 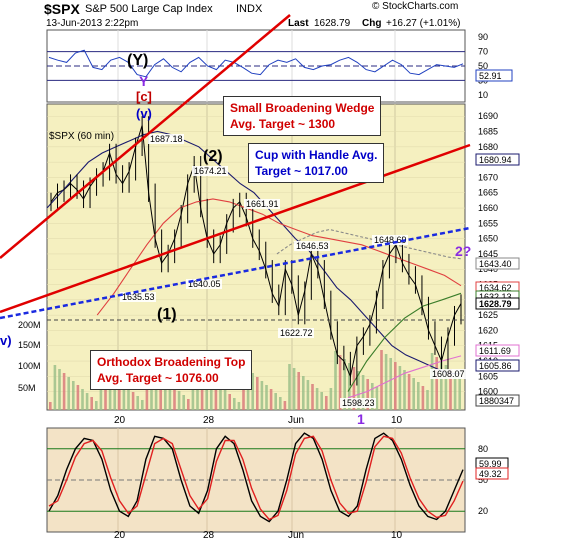 I want to click on volume-tick-label: 50M, so click(x=27, y=388).